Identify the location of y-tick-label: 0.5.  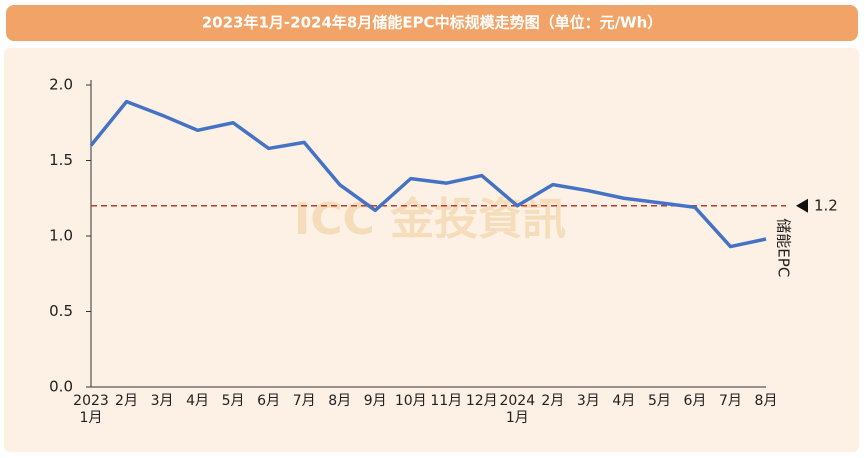
(61, 311).